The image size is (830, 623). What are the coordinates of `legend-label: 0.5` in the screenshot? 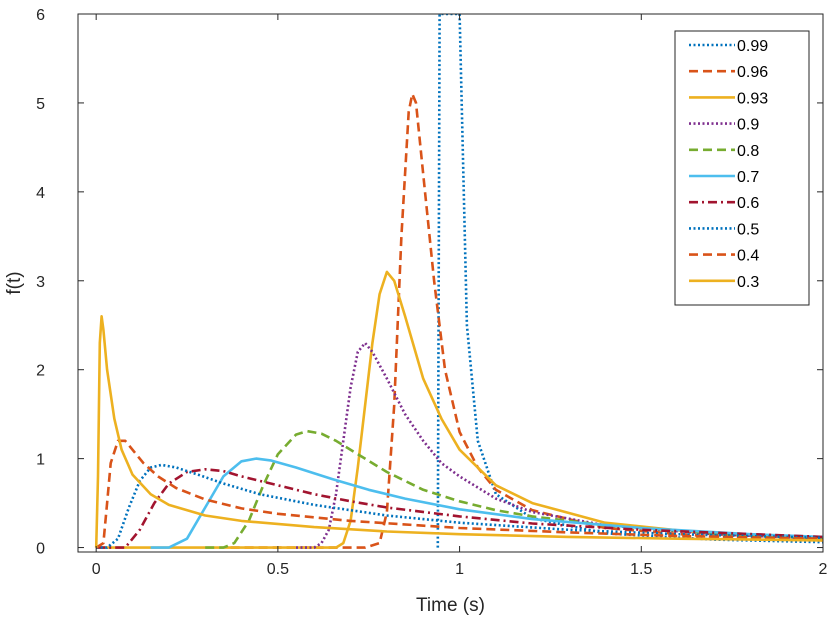 It's located at (748, 229).